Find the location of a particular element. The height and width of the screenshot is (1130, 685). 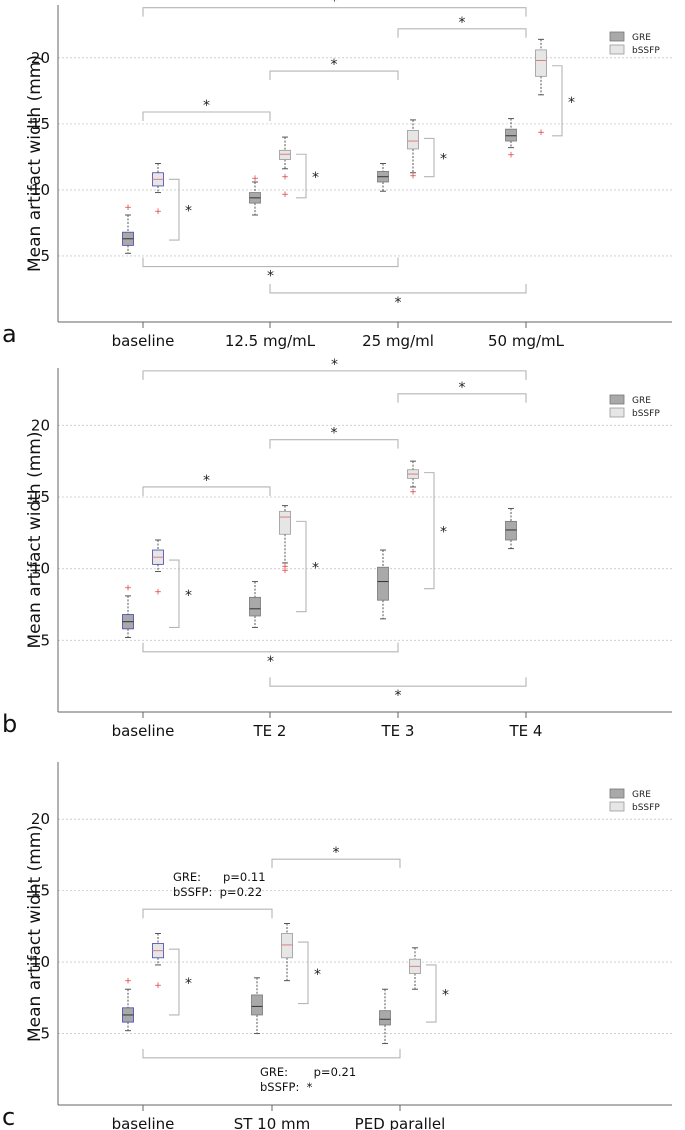

x-tick-label: ST 10 mm is located at coordinates (272, 1122).